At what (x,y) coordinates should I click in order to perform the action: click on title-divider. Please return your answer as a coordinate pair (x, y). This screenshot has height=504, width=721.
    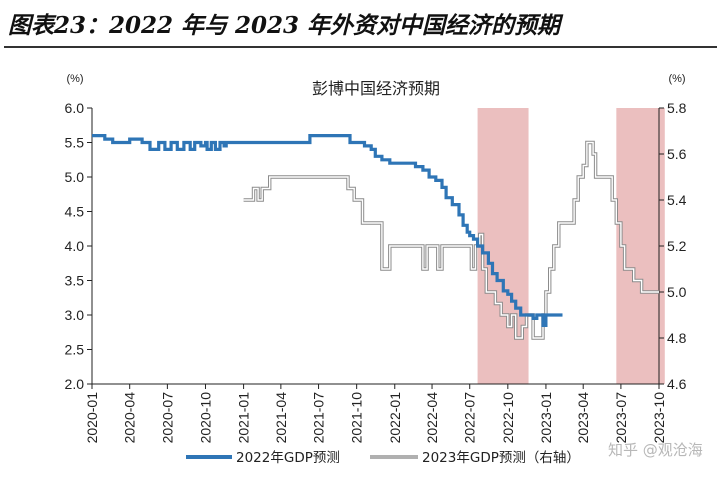
    Looking at the image, I should click on (360, 47).